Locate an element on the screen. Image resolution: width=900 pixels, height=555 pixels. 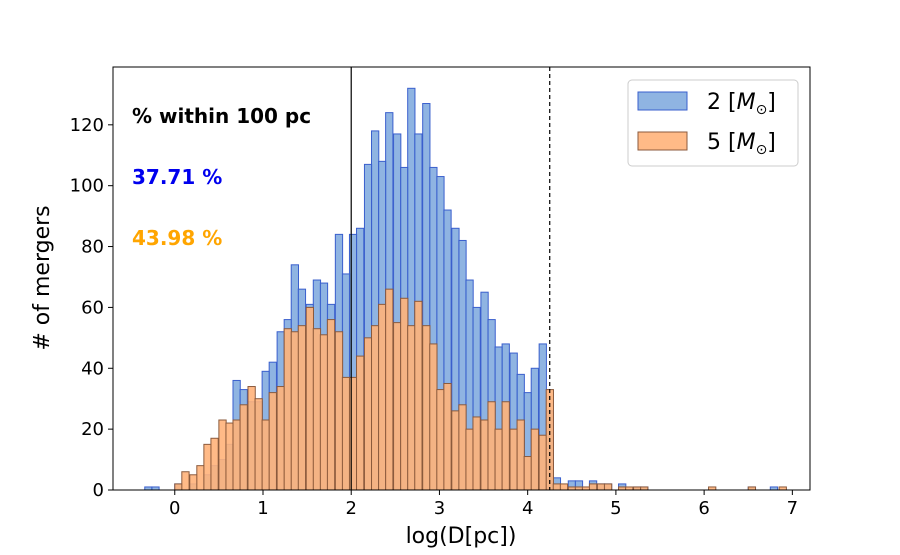
y-tick-label: 80 is located at coordinates (92, 247).